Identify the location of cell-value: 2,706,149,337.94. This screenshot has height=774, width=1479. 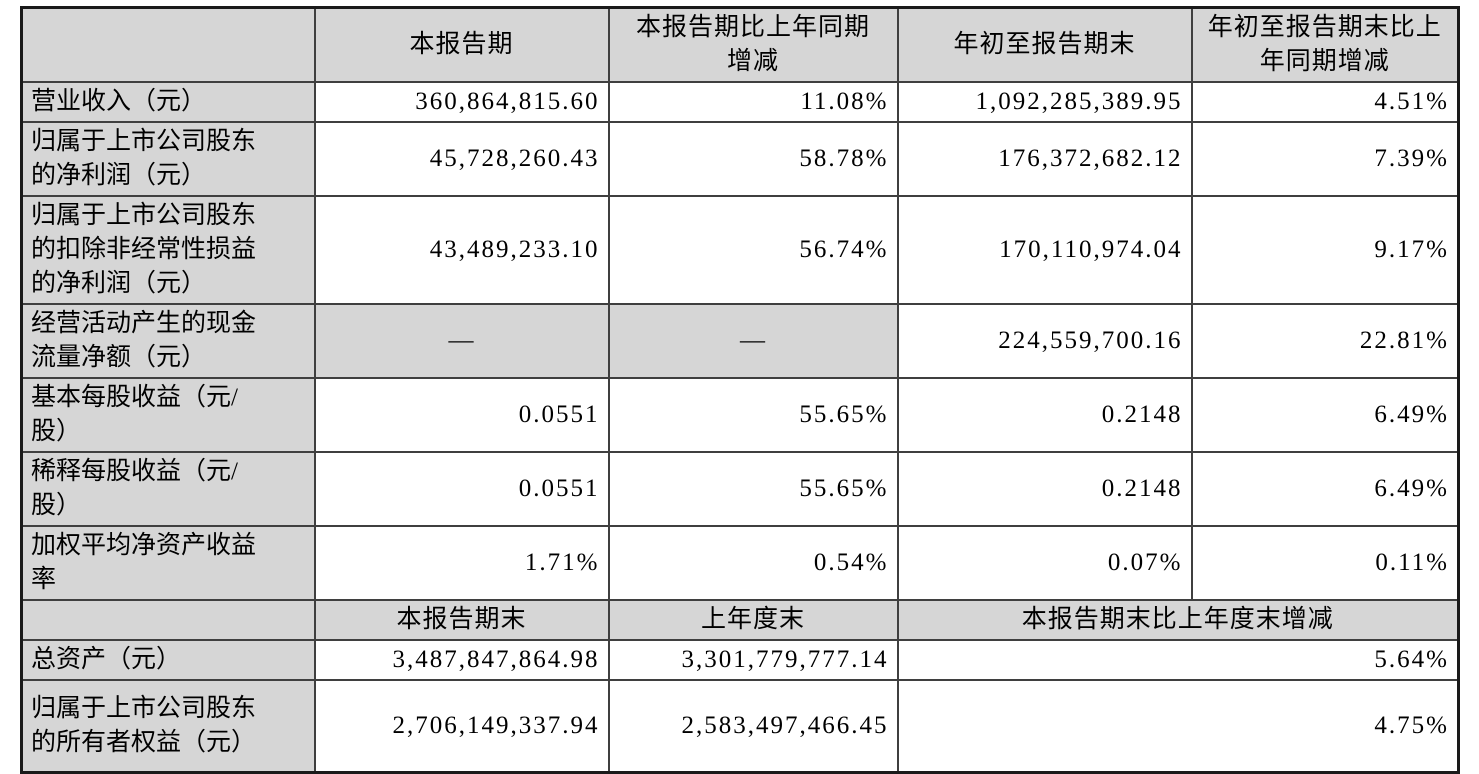
(461, 726).